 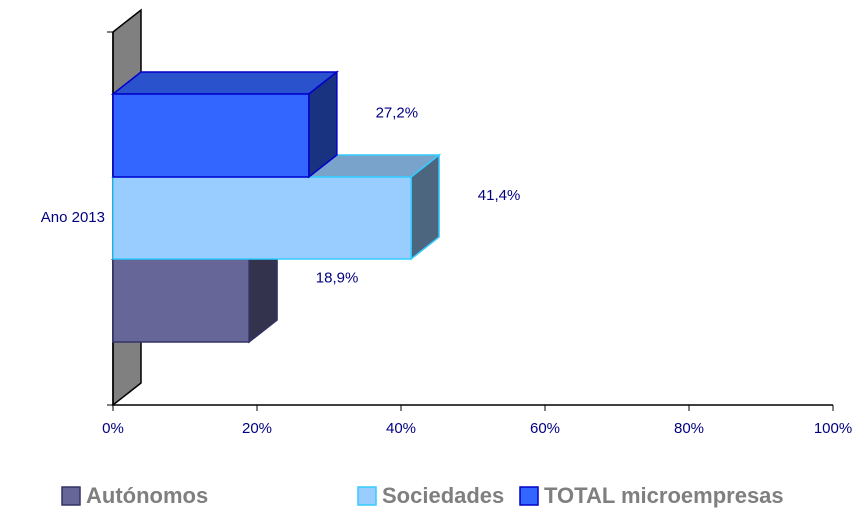 What do you see at coordinates (147, 495) in the screenshot?
I see `legend-label: Autónomos` at bounding box center [147, 495].